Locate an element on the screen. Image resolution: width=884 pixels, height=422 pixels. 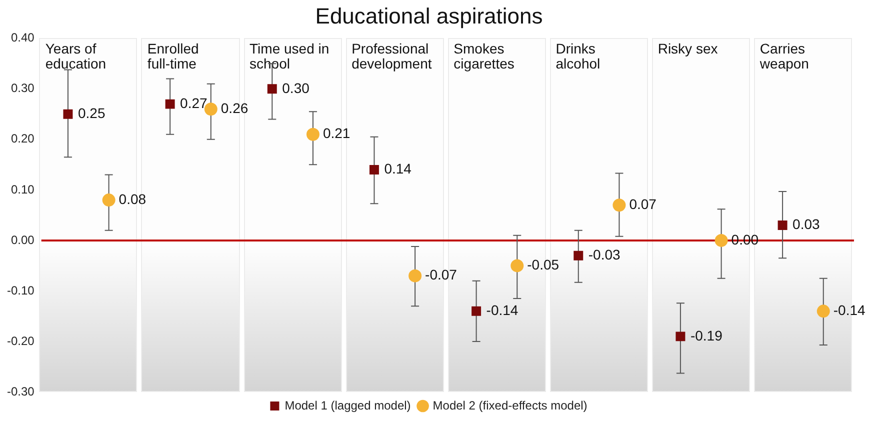
data-label: 0.07 is located at coordinates (643, 204).